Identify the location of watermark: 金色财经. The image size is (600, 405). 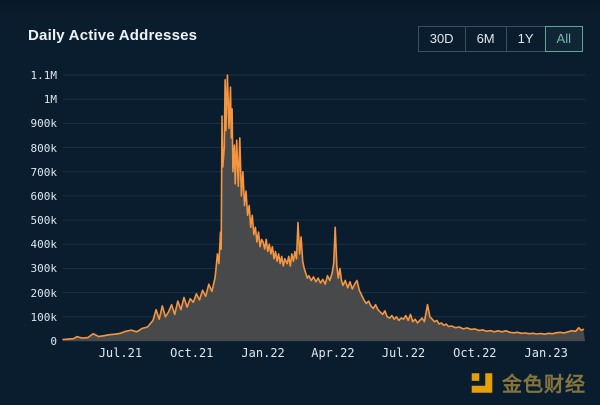
(527, 382).